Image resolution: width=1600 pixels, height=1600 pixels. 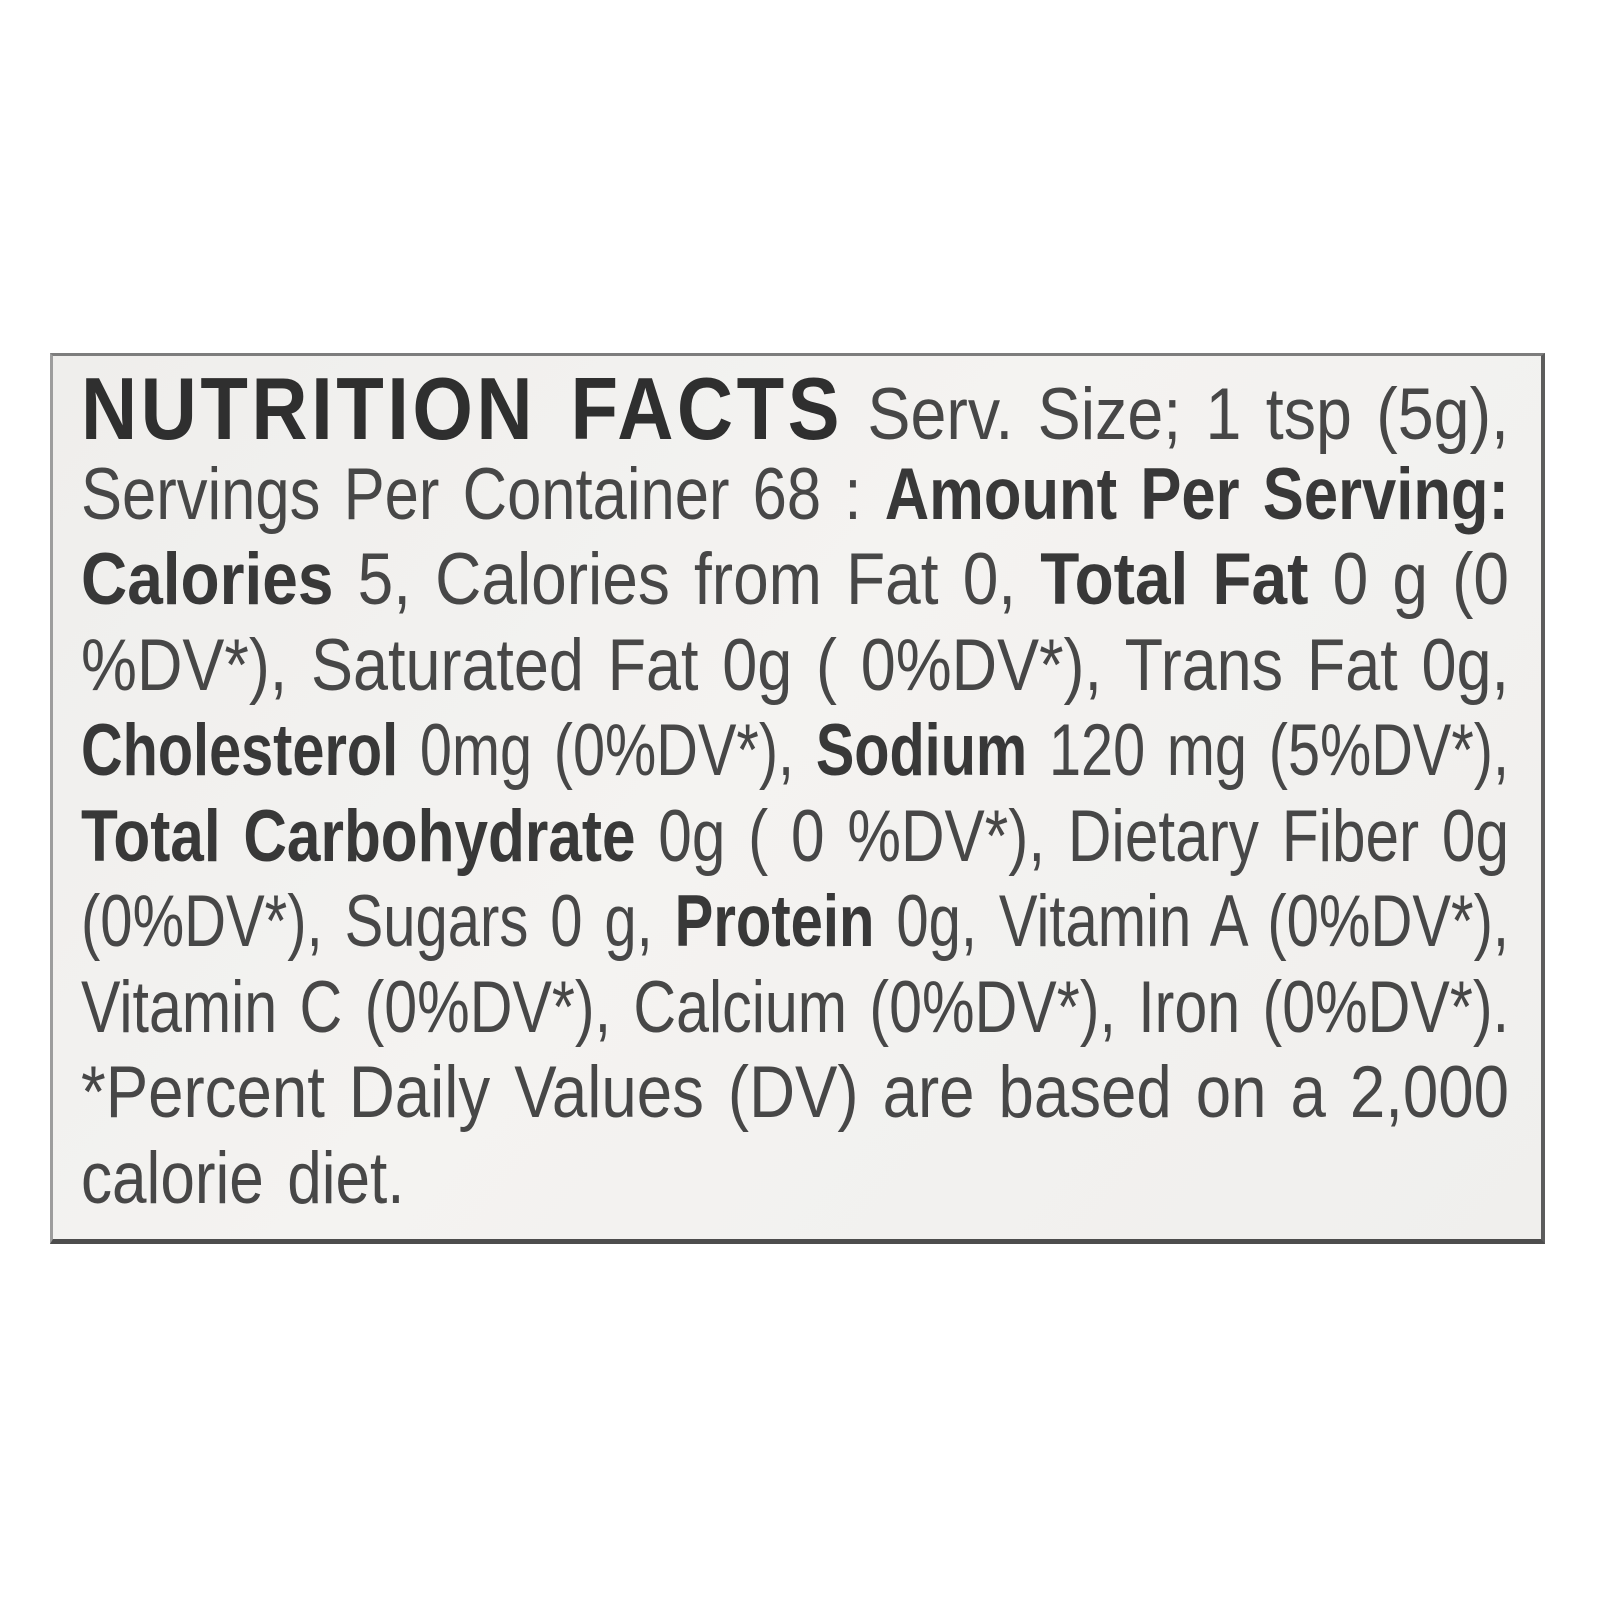 I want to click on label-text-segment: Total Fat, so click(x=1174, y=579).